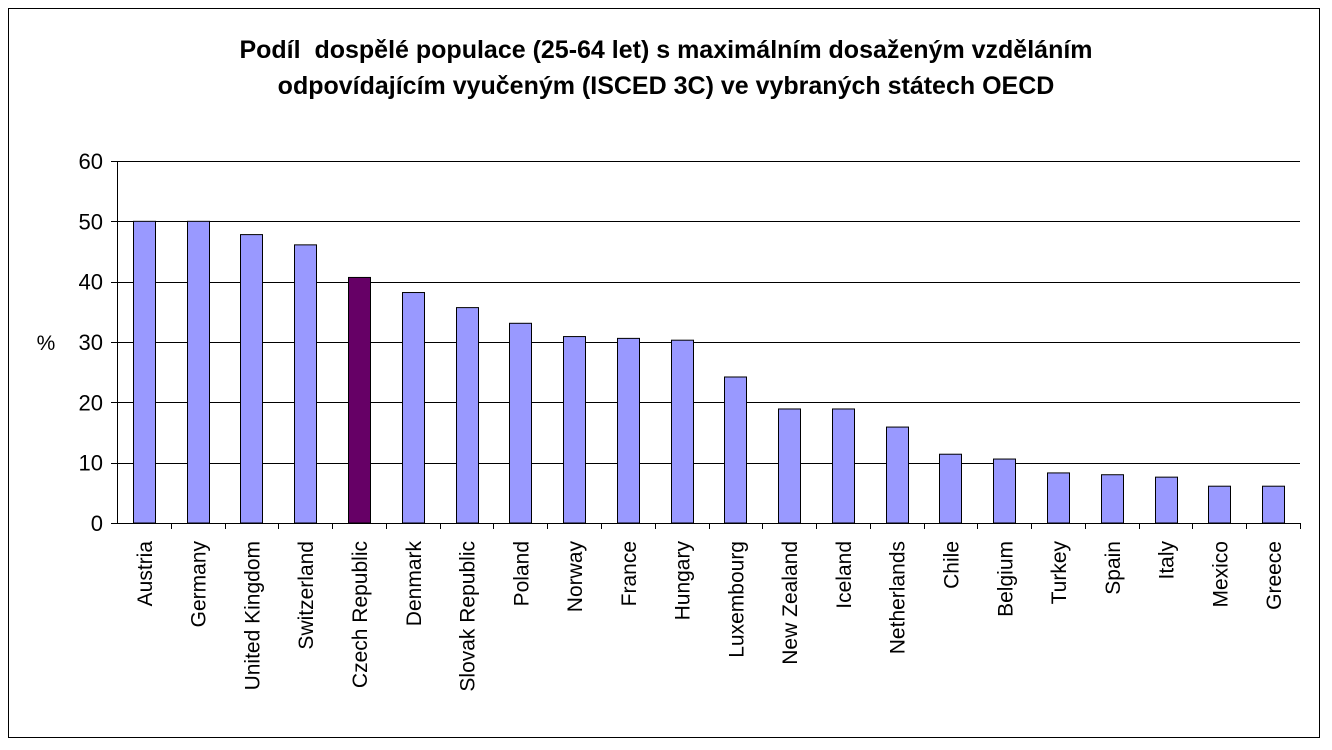 The width and height of the screenshot is (1332, 750). Describe the element at coordinates (628, 430) in the screenshot. I see `bar-france` at that location.